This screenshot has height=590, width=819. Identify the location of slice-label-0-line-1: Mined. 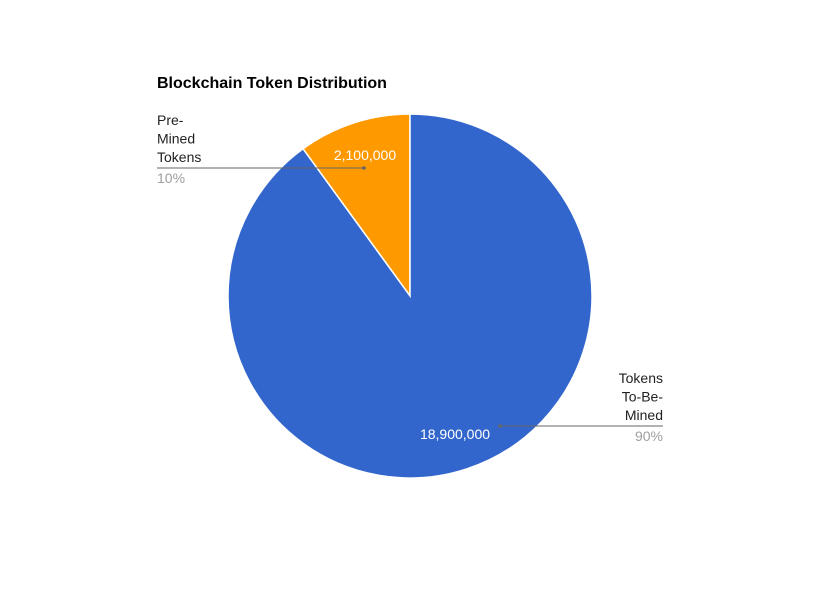
(176, 139).